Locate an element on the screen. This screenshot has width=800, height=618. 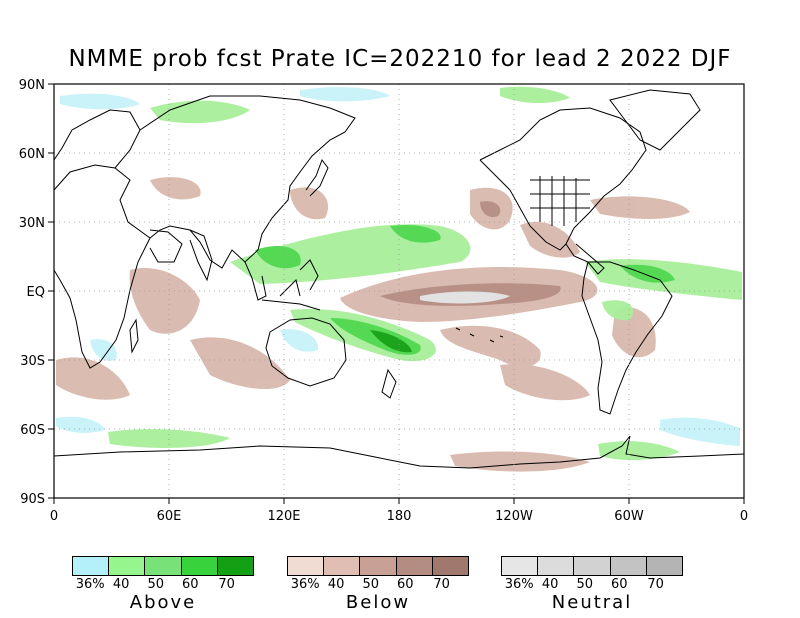
x-tick-label: 120W is located at coordinates (514, 516).